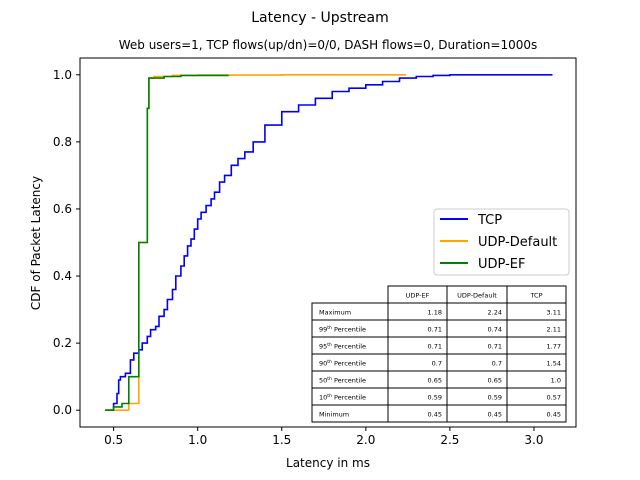  I want to click on series-line-udp-ef, so click(167, 242).